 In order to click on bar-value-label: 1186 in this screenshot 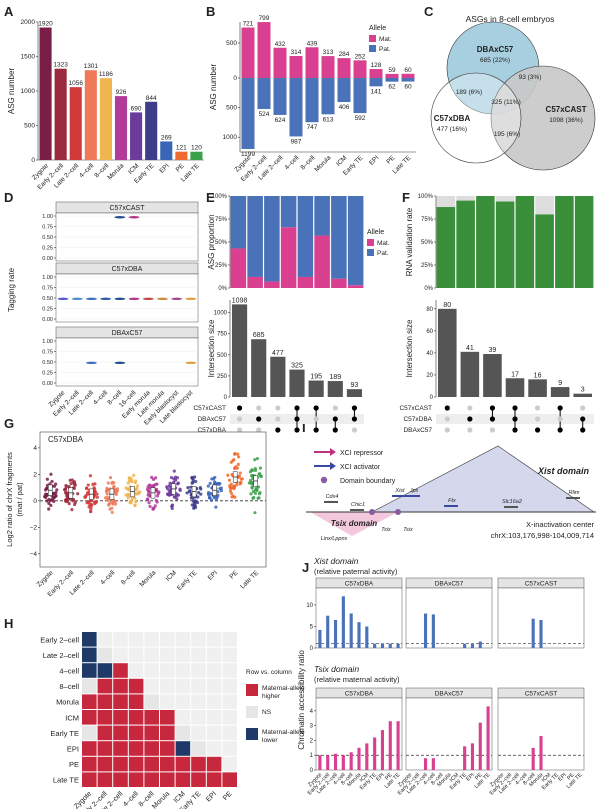, I will do `click(106, 74)`.